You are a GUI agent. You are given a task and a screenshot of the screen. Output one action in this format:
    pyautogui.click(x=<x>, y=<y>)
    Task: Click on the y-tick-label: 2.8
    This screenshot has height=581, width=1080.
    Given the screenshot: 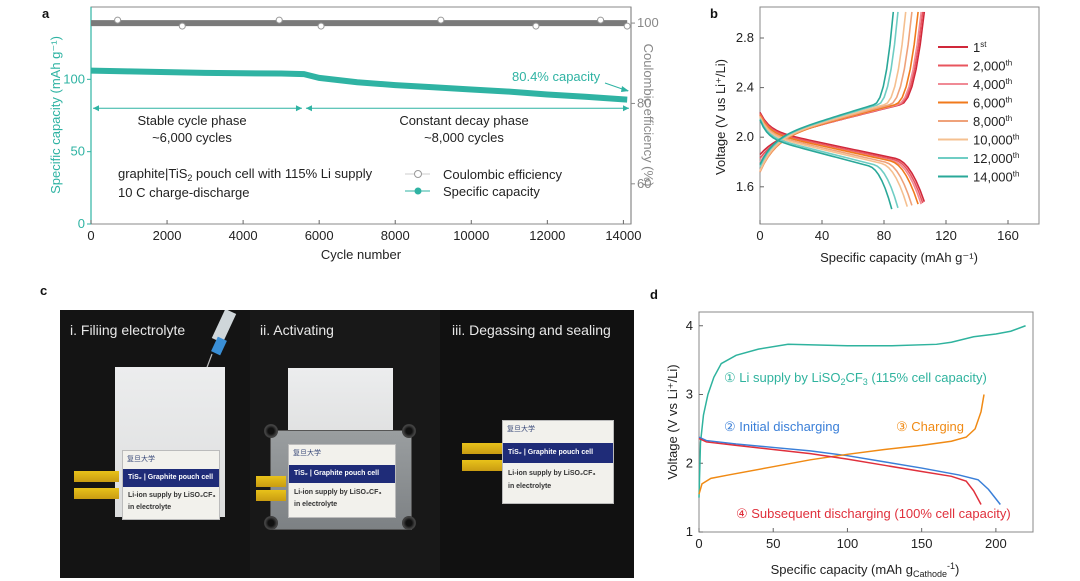 What is the action you would take?
    pyautogui.click(x=745, y=37)
    